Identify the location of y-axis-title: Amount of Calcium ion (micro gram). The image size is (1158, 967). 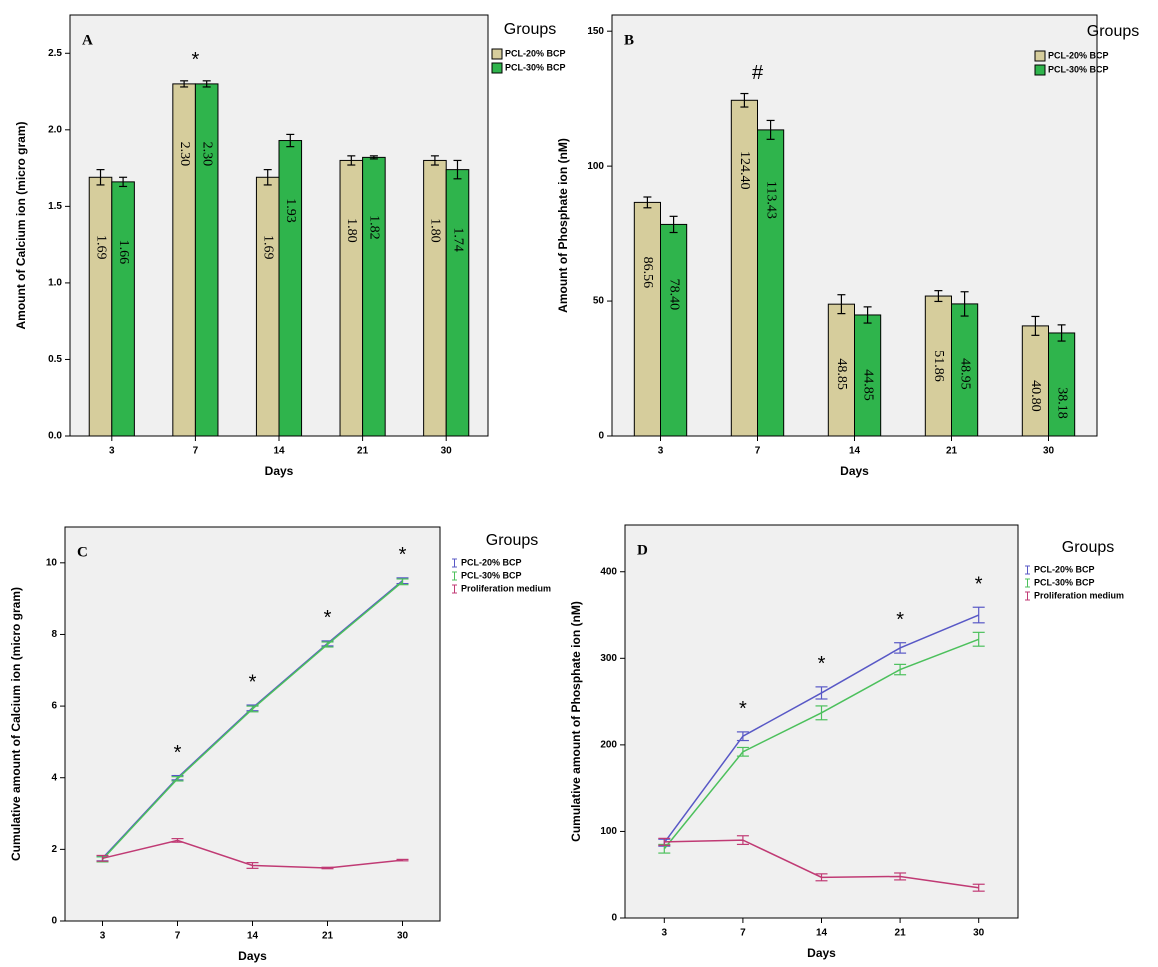
(21, 225).